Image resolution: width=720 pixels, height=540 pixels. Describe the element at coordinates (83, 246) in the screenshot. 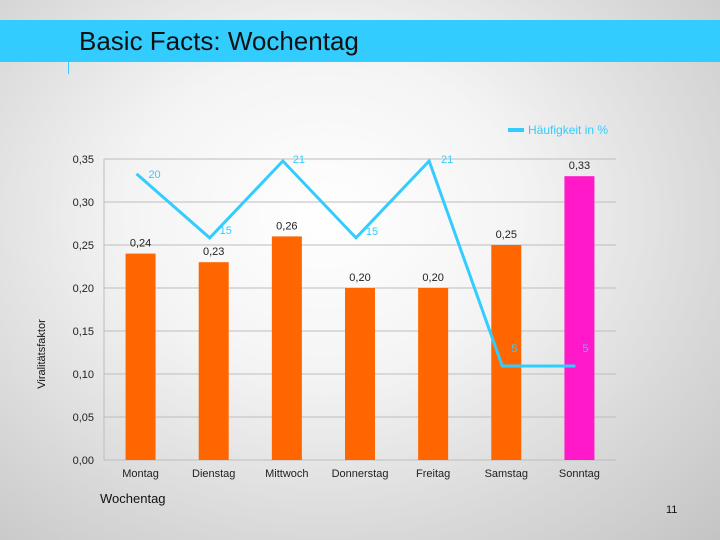

I see `y-tick-label: 0,25` at that location.